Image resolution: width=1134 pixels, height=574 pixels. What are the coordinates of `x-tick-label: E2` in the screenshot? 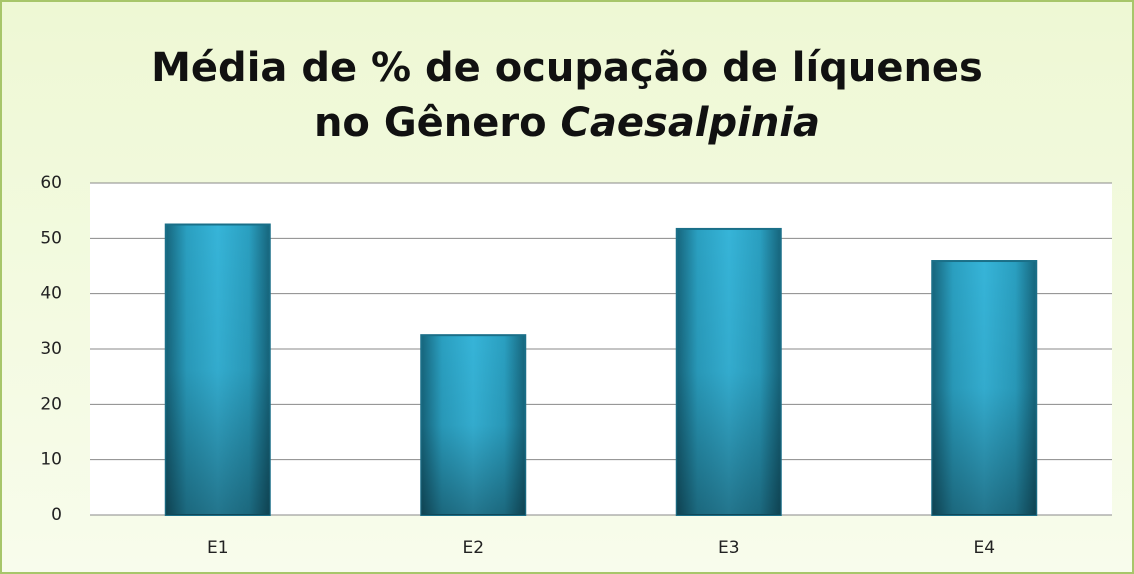 It's located at (473, 548).